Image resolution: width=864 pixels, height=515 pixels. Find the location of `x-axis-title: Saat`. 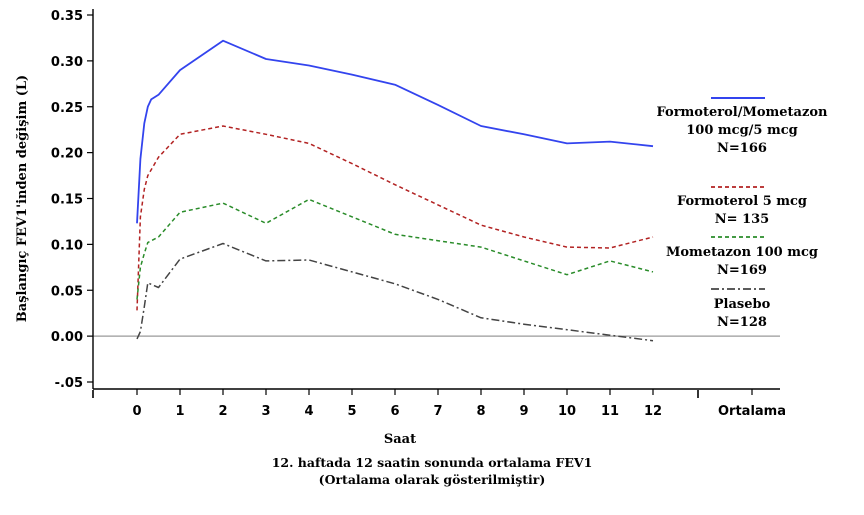

x-axis-title: Saat is located at coordinates (400, 439).